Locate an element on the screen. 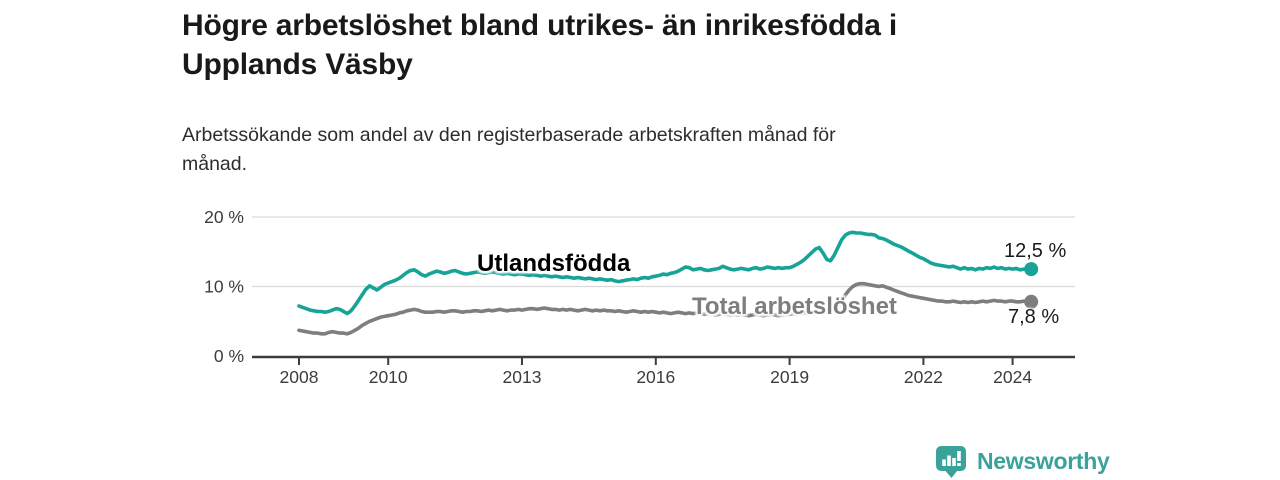 The height and width of the screenshot is (480, 1280). series-label-total-arbetsloshet: Total arbetslöshet is located at coordinates (794, 306).